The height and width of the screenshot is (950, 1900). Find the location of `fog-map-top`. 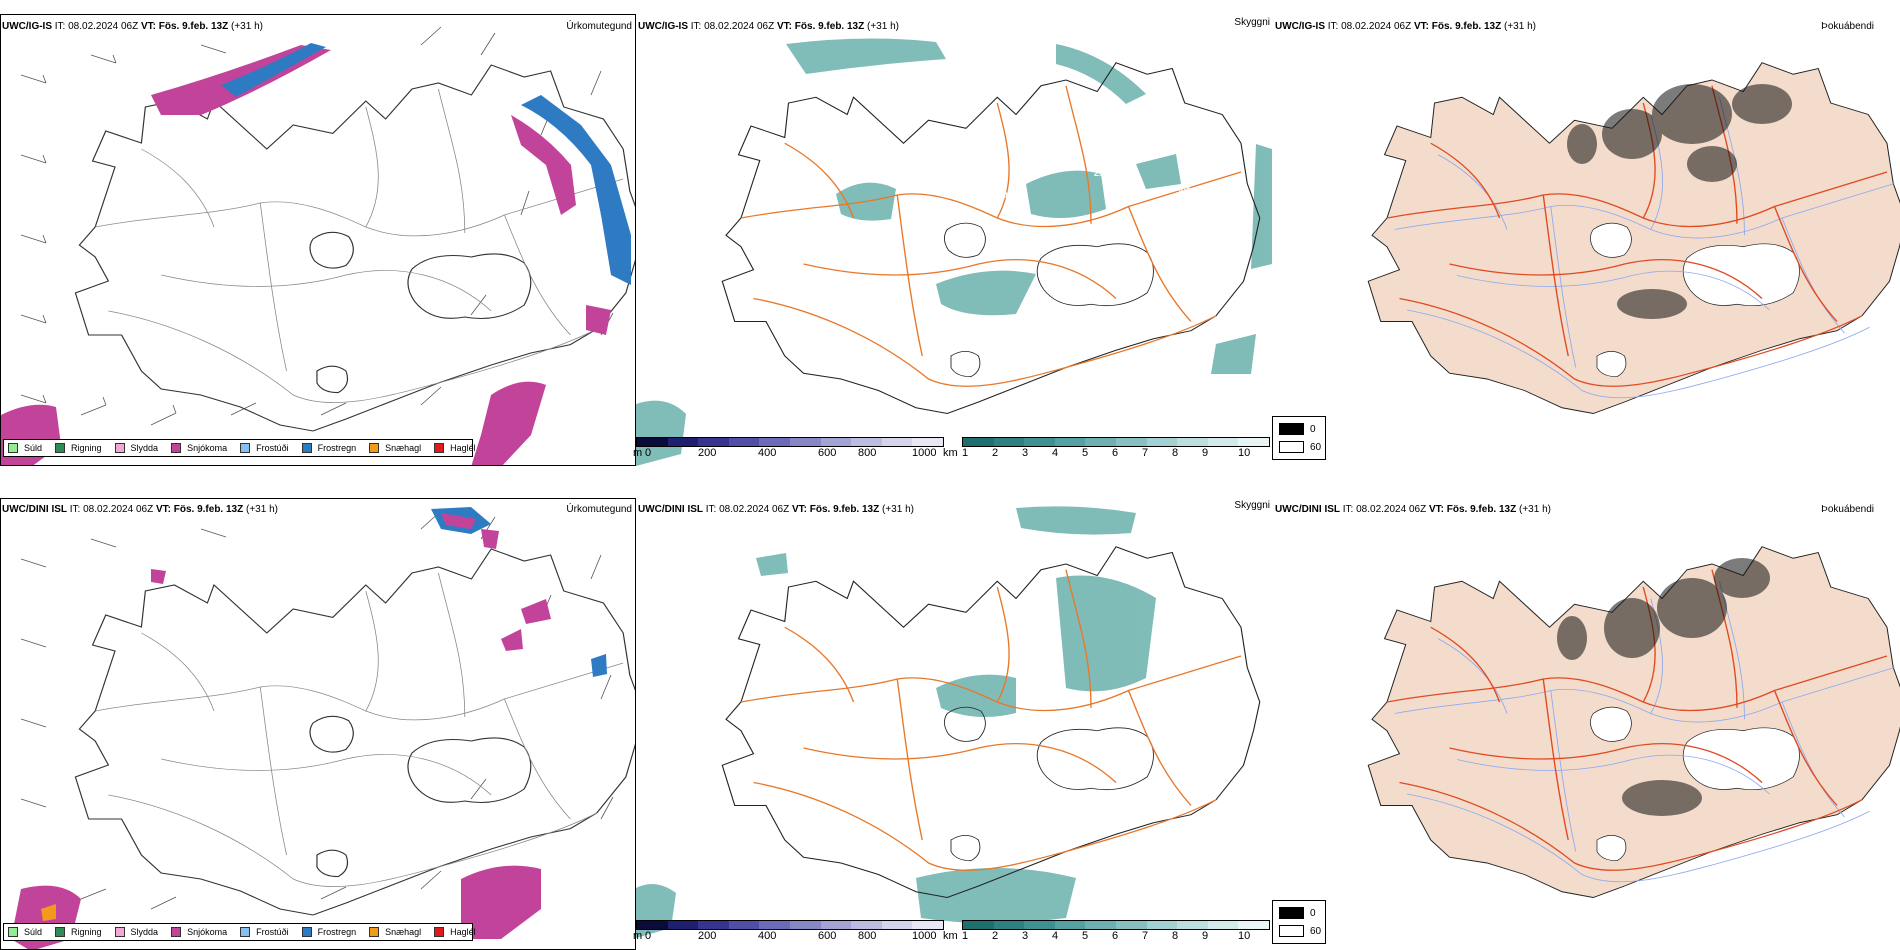

fog-map-top is located at coordinates (1633, 238).